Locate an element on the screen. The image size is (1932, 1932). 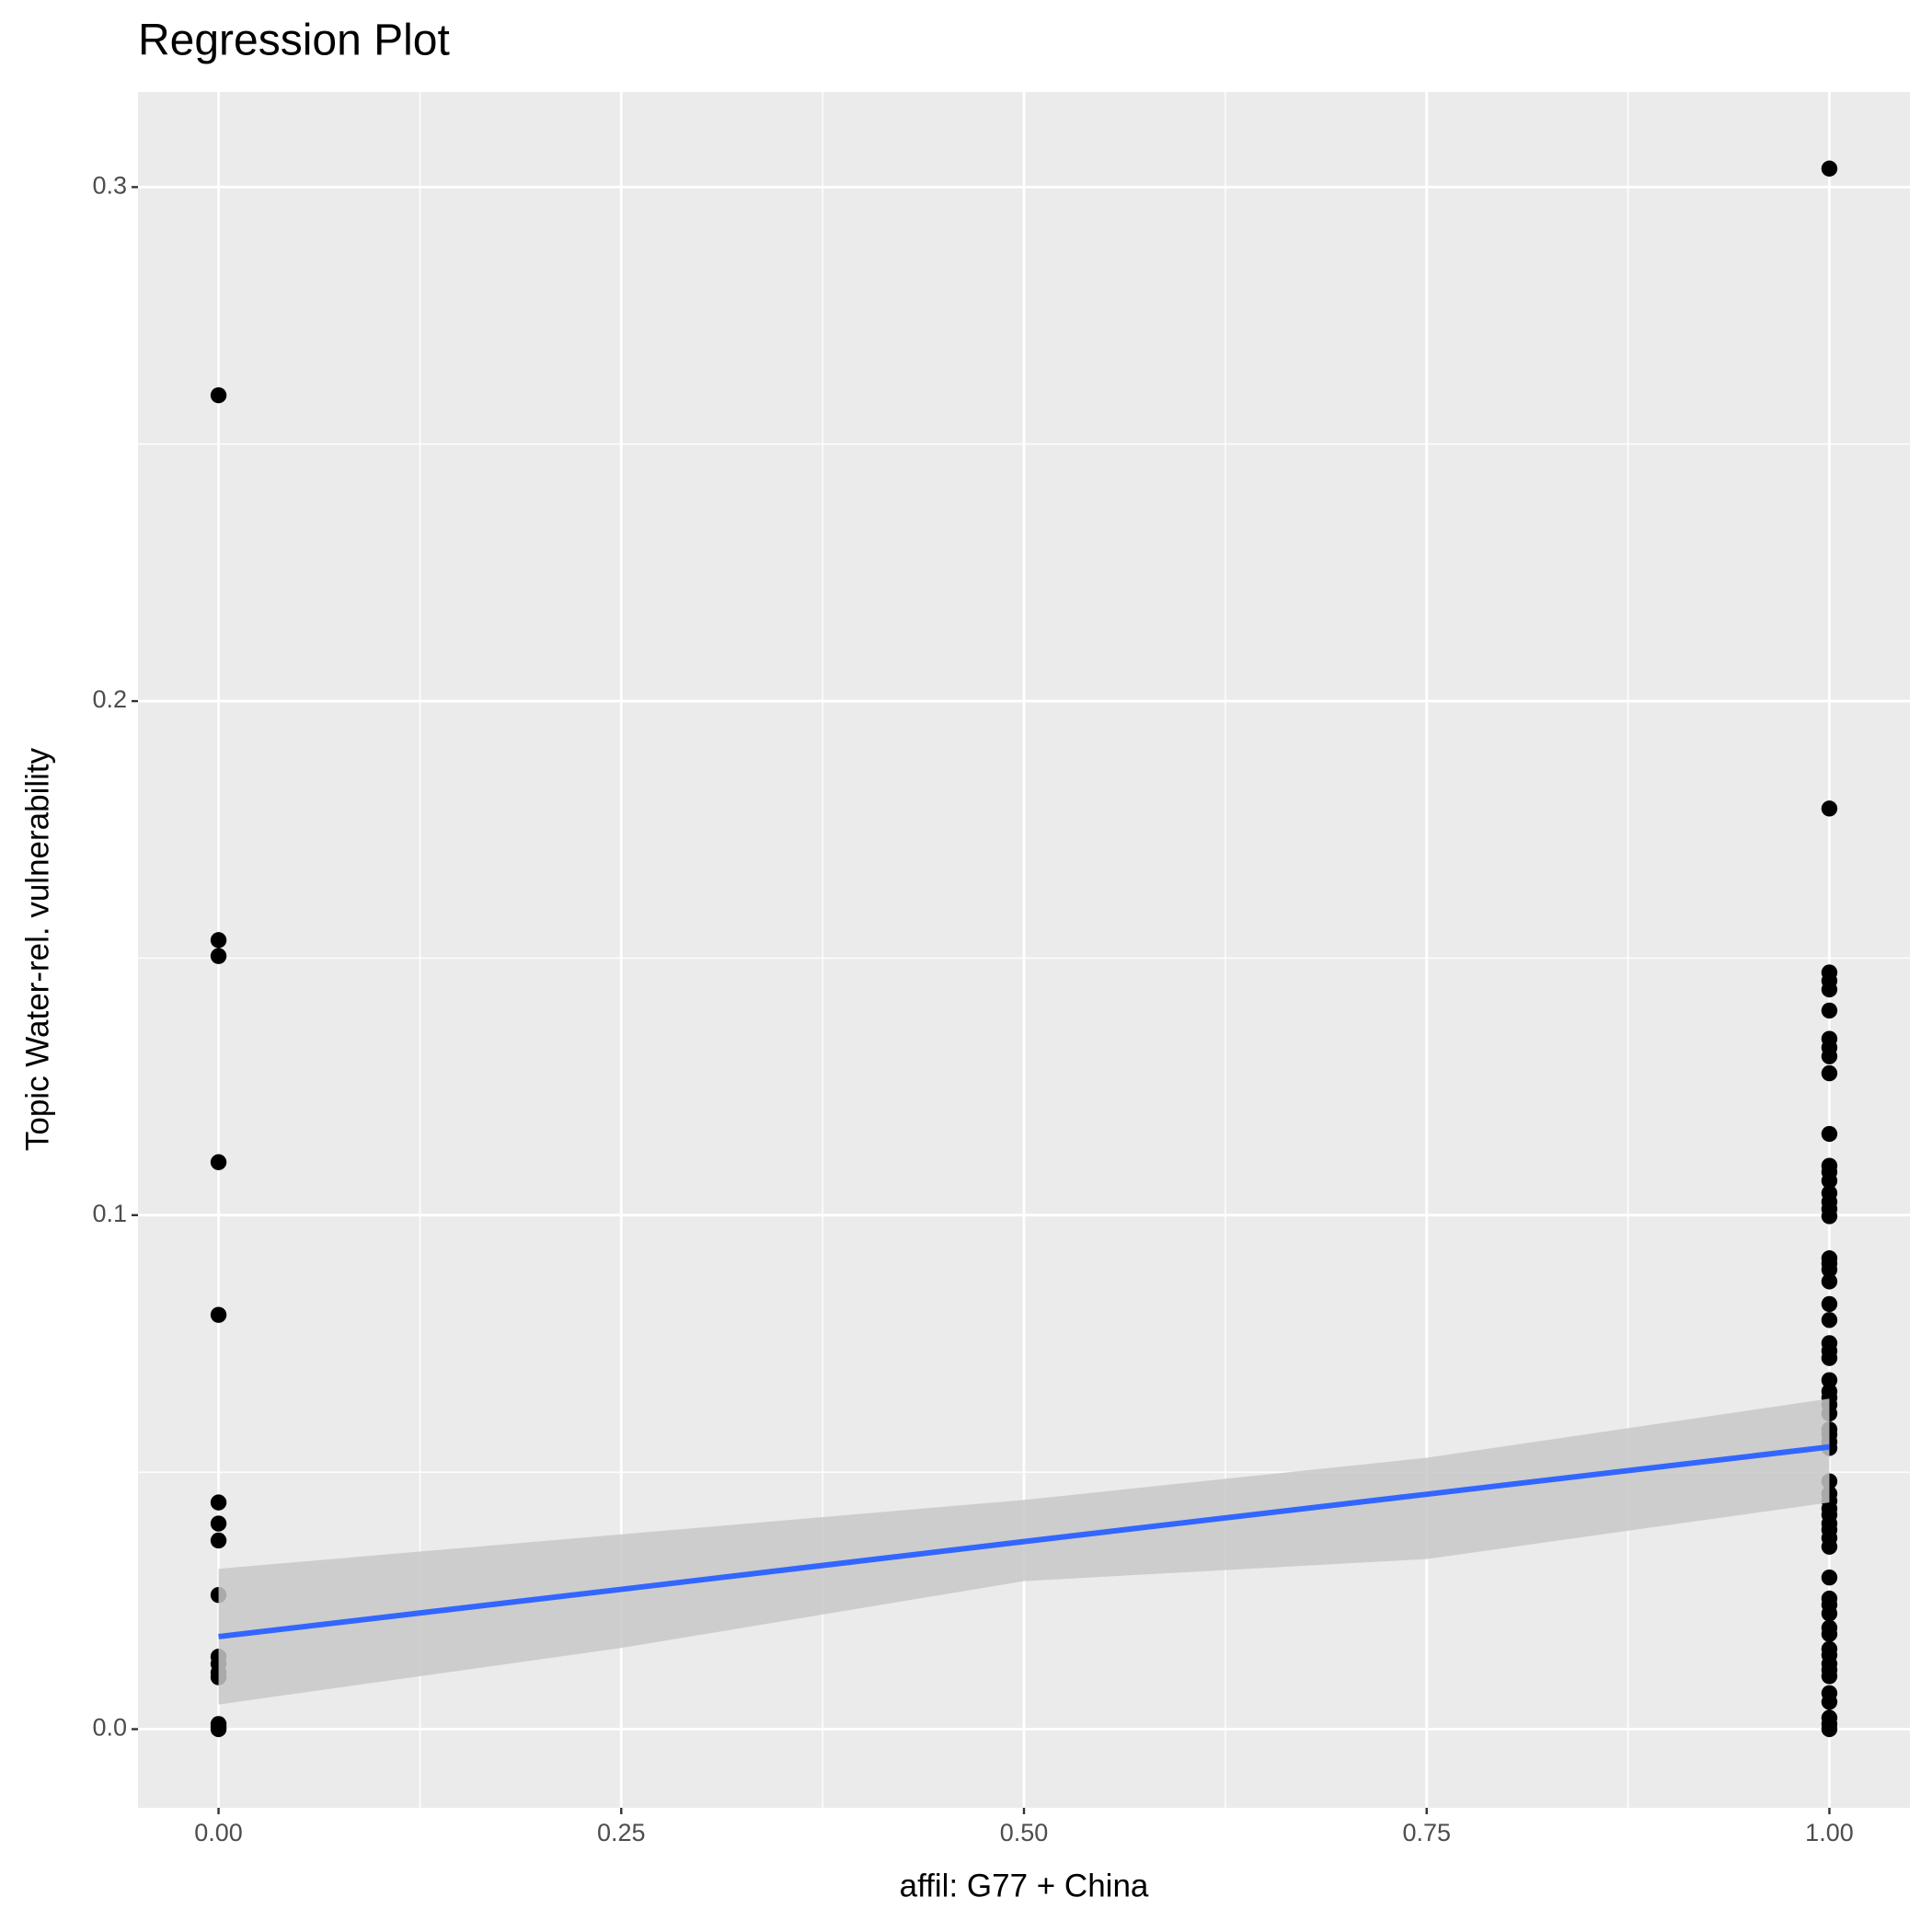
y-tick-label: 0.1 is located at coordinates (109, 1213).